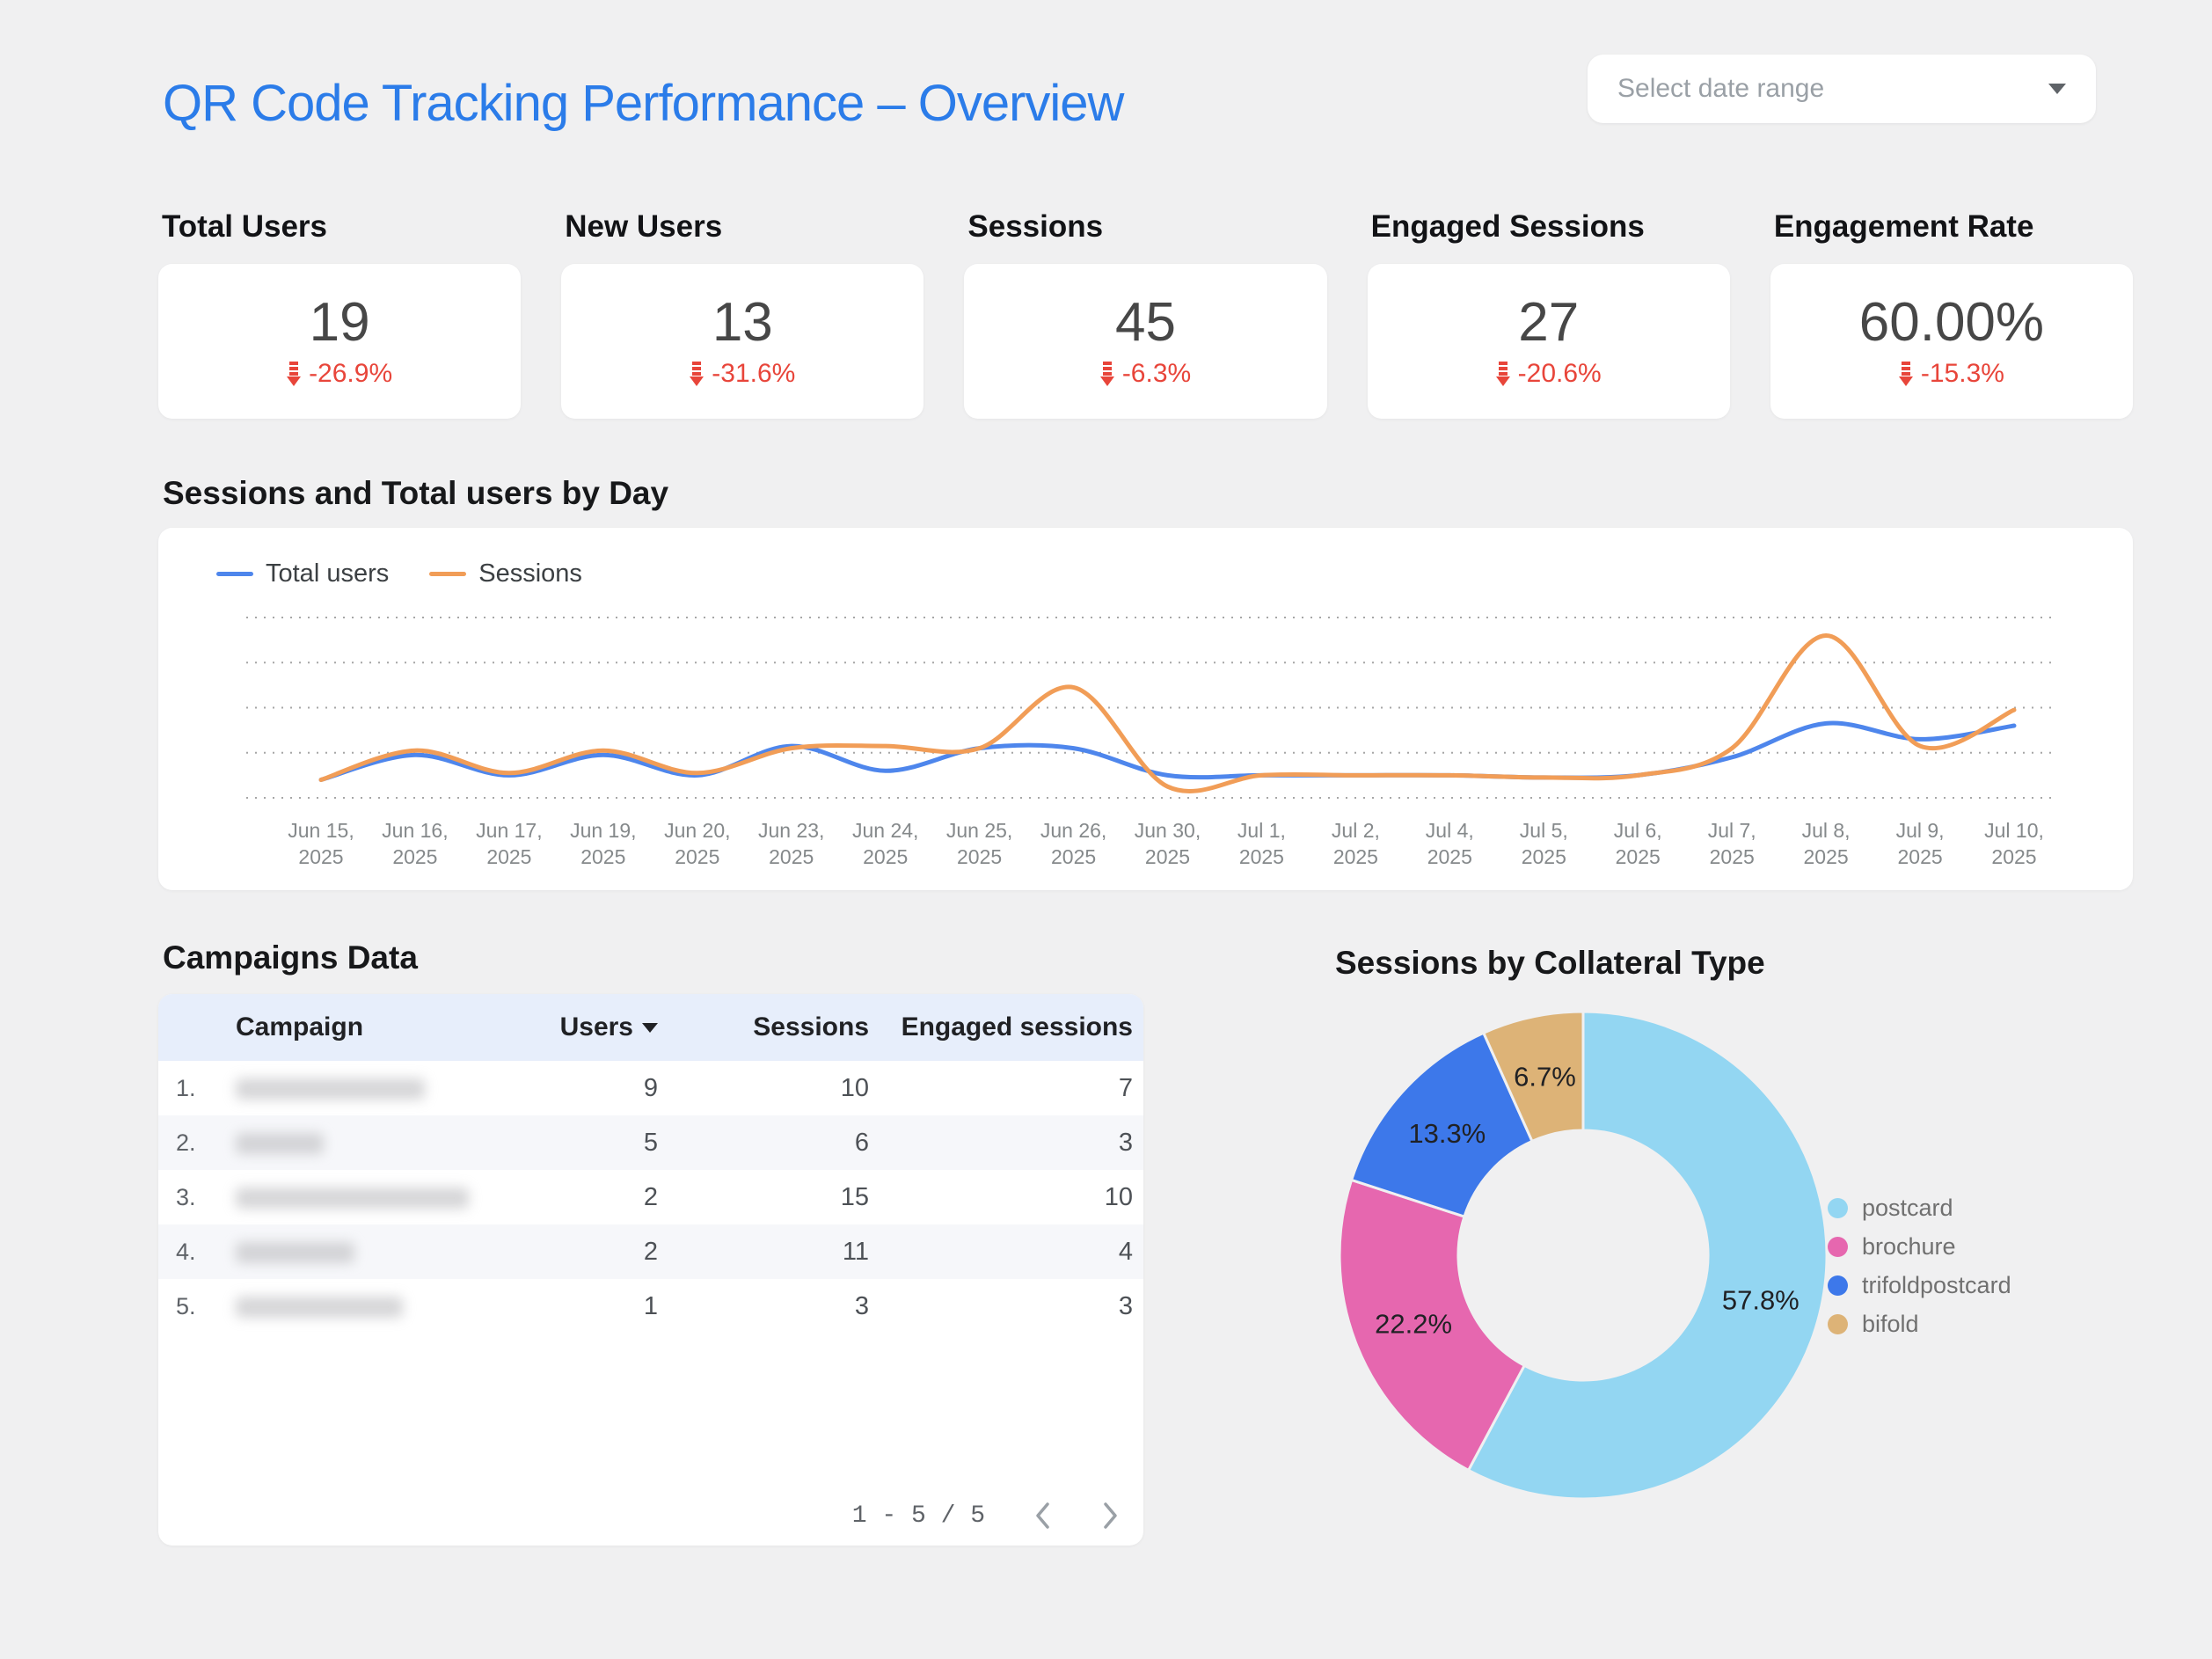 The width and height of the screenshot is (2212, 1659). What do you see at coordinates (742, 322) in the screenshot?
I see `kpi-value: 13` at bounding box center [742, 322].